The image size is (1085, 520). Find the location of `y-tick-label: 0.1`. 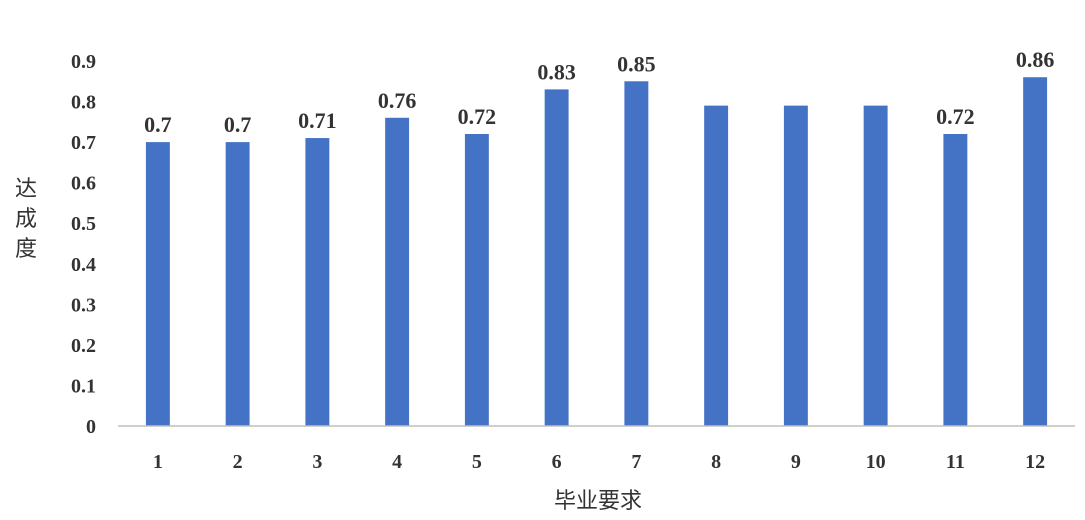

y-tick-label: 0.1 is located at coordinates (83, 386).